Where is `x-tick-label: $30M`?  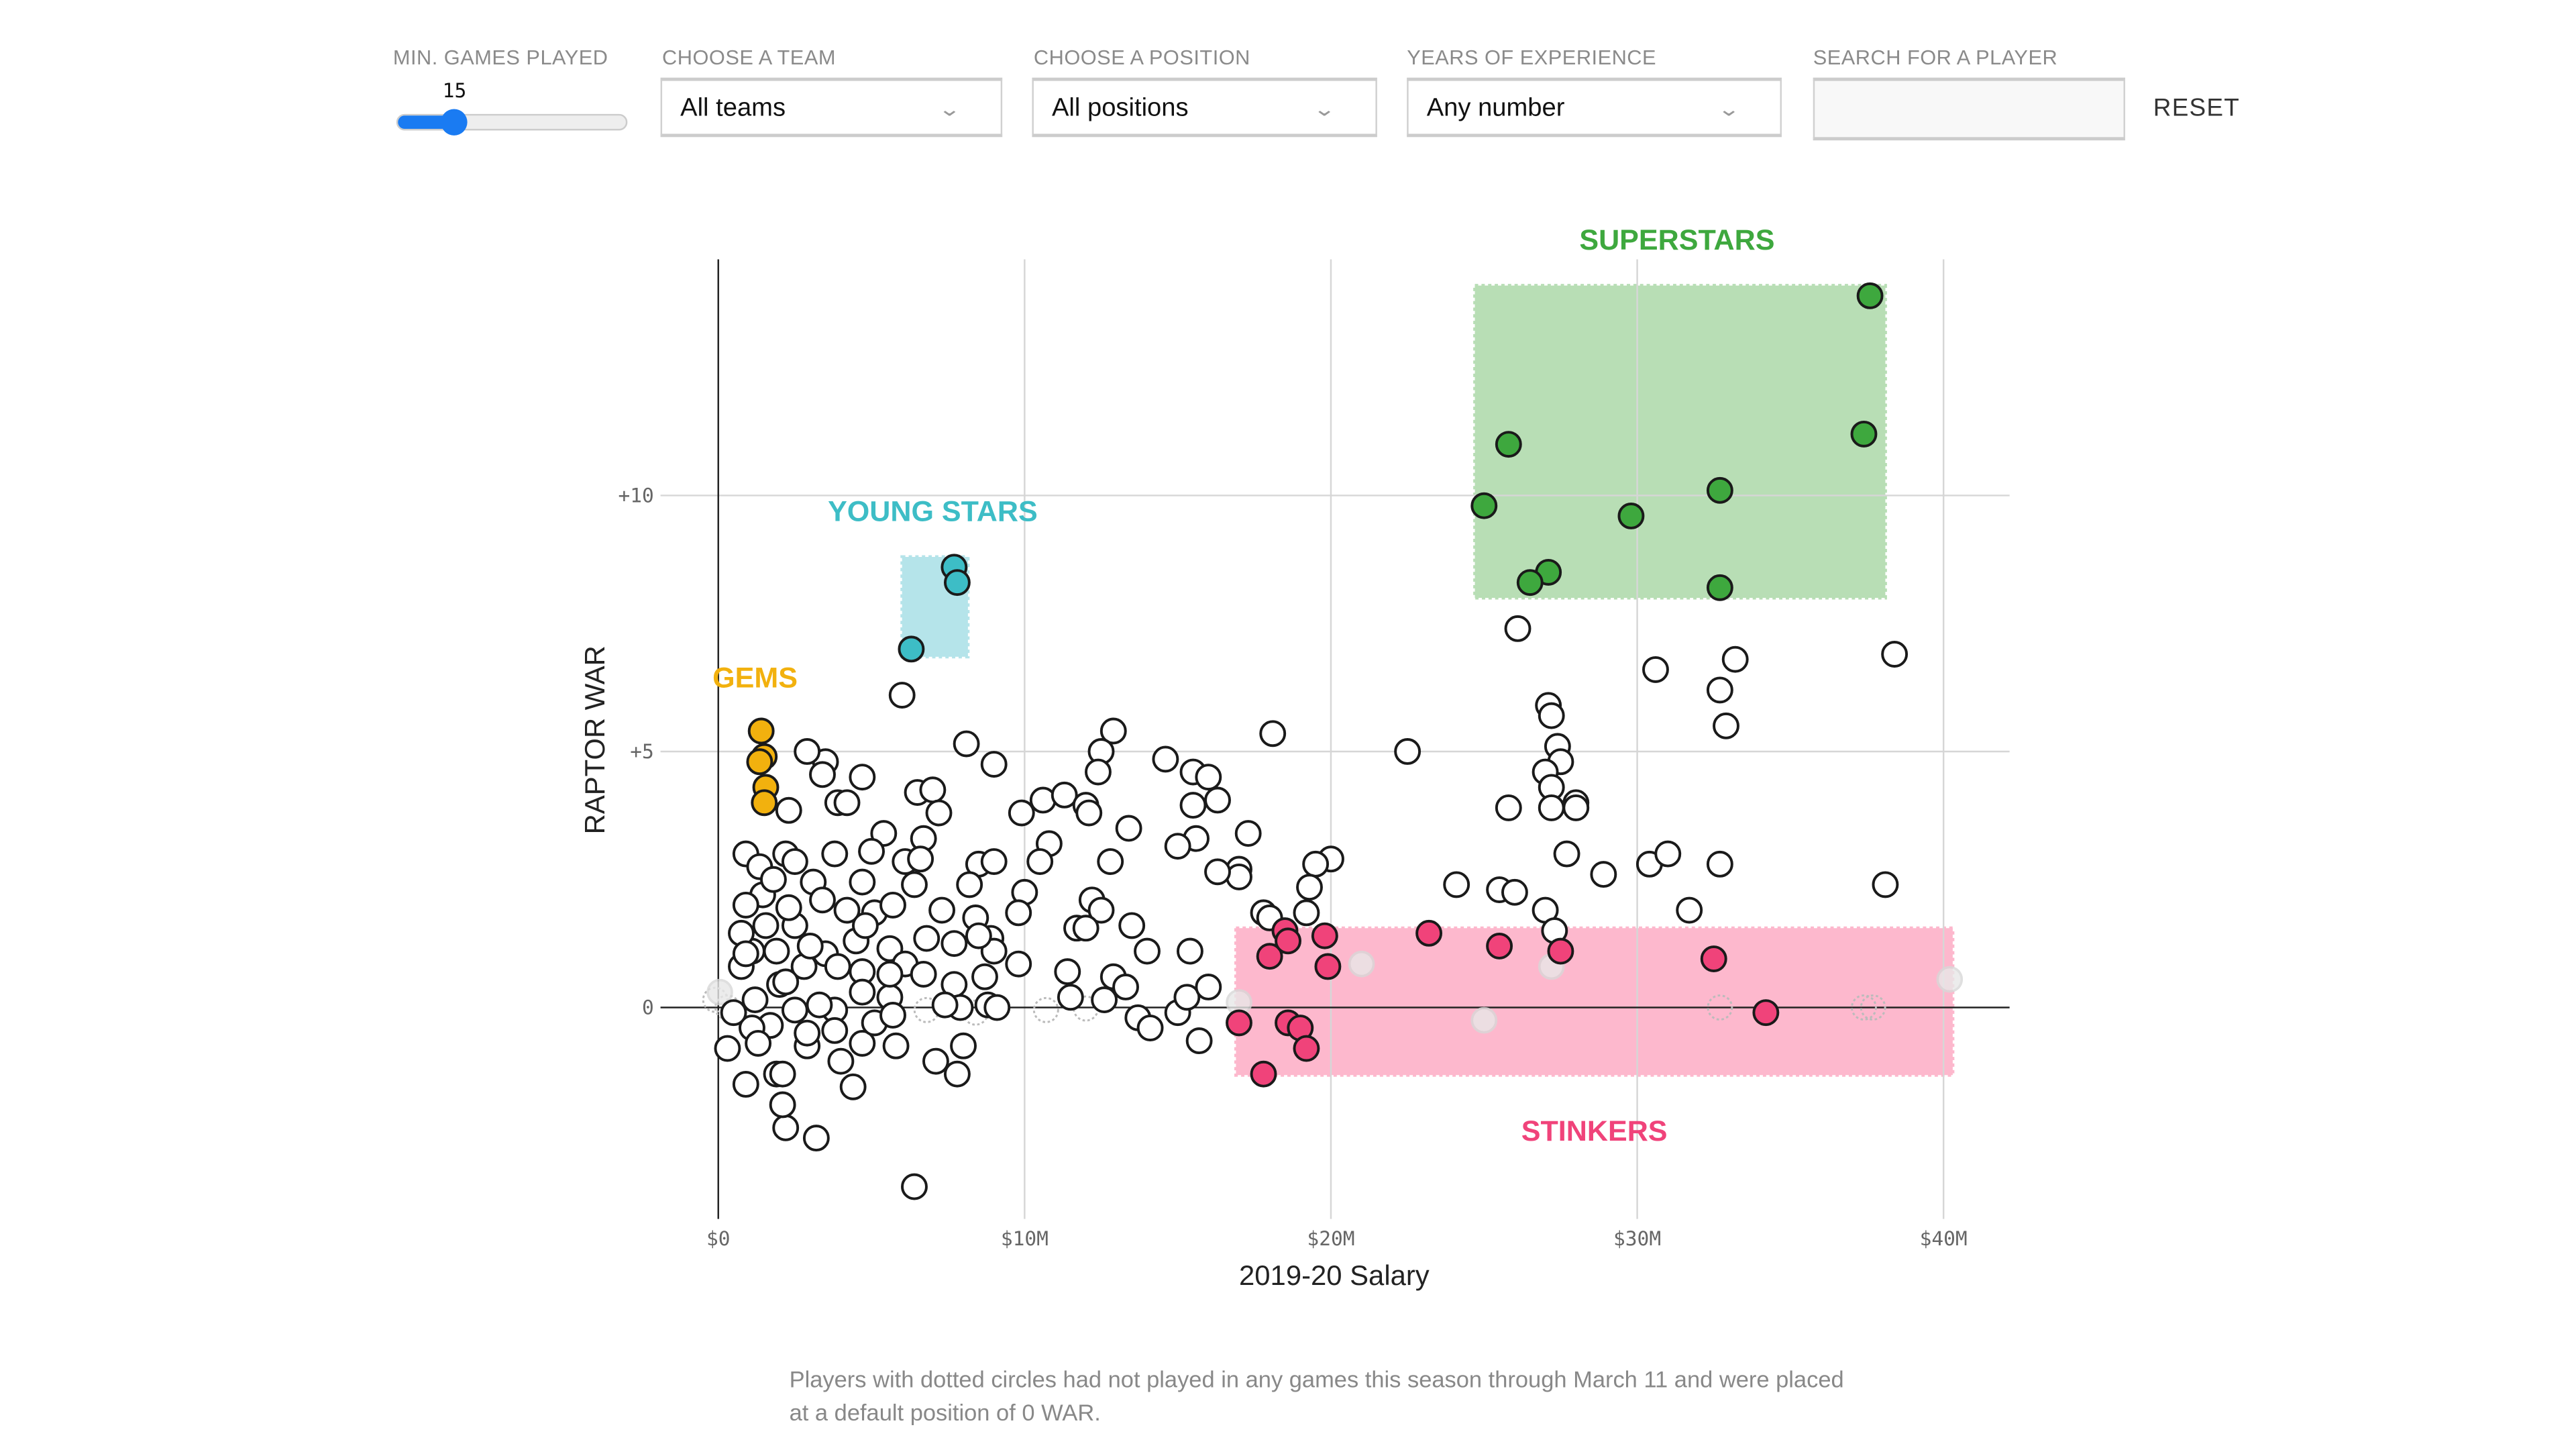 x-tick-label: $30M is located at coordinates (1637, 1238).